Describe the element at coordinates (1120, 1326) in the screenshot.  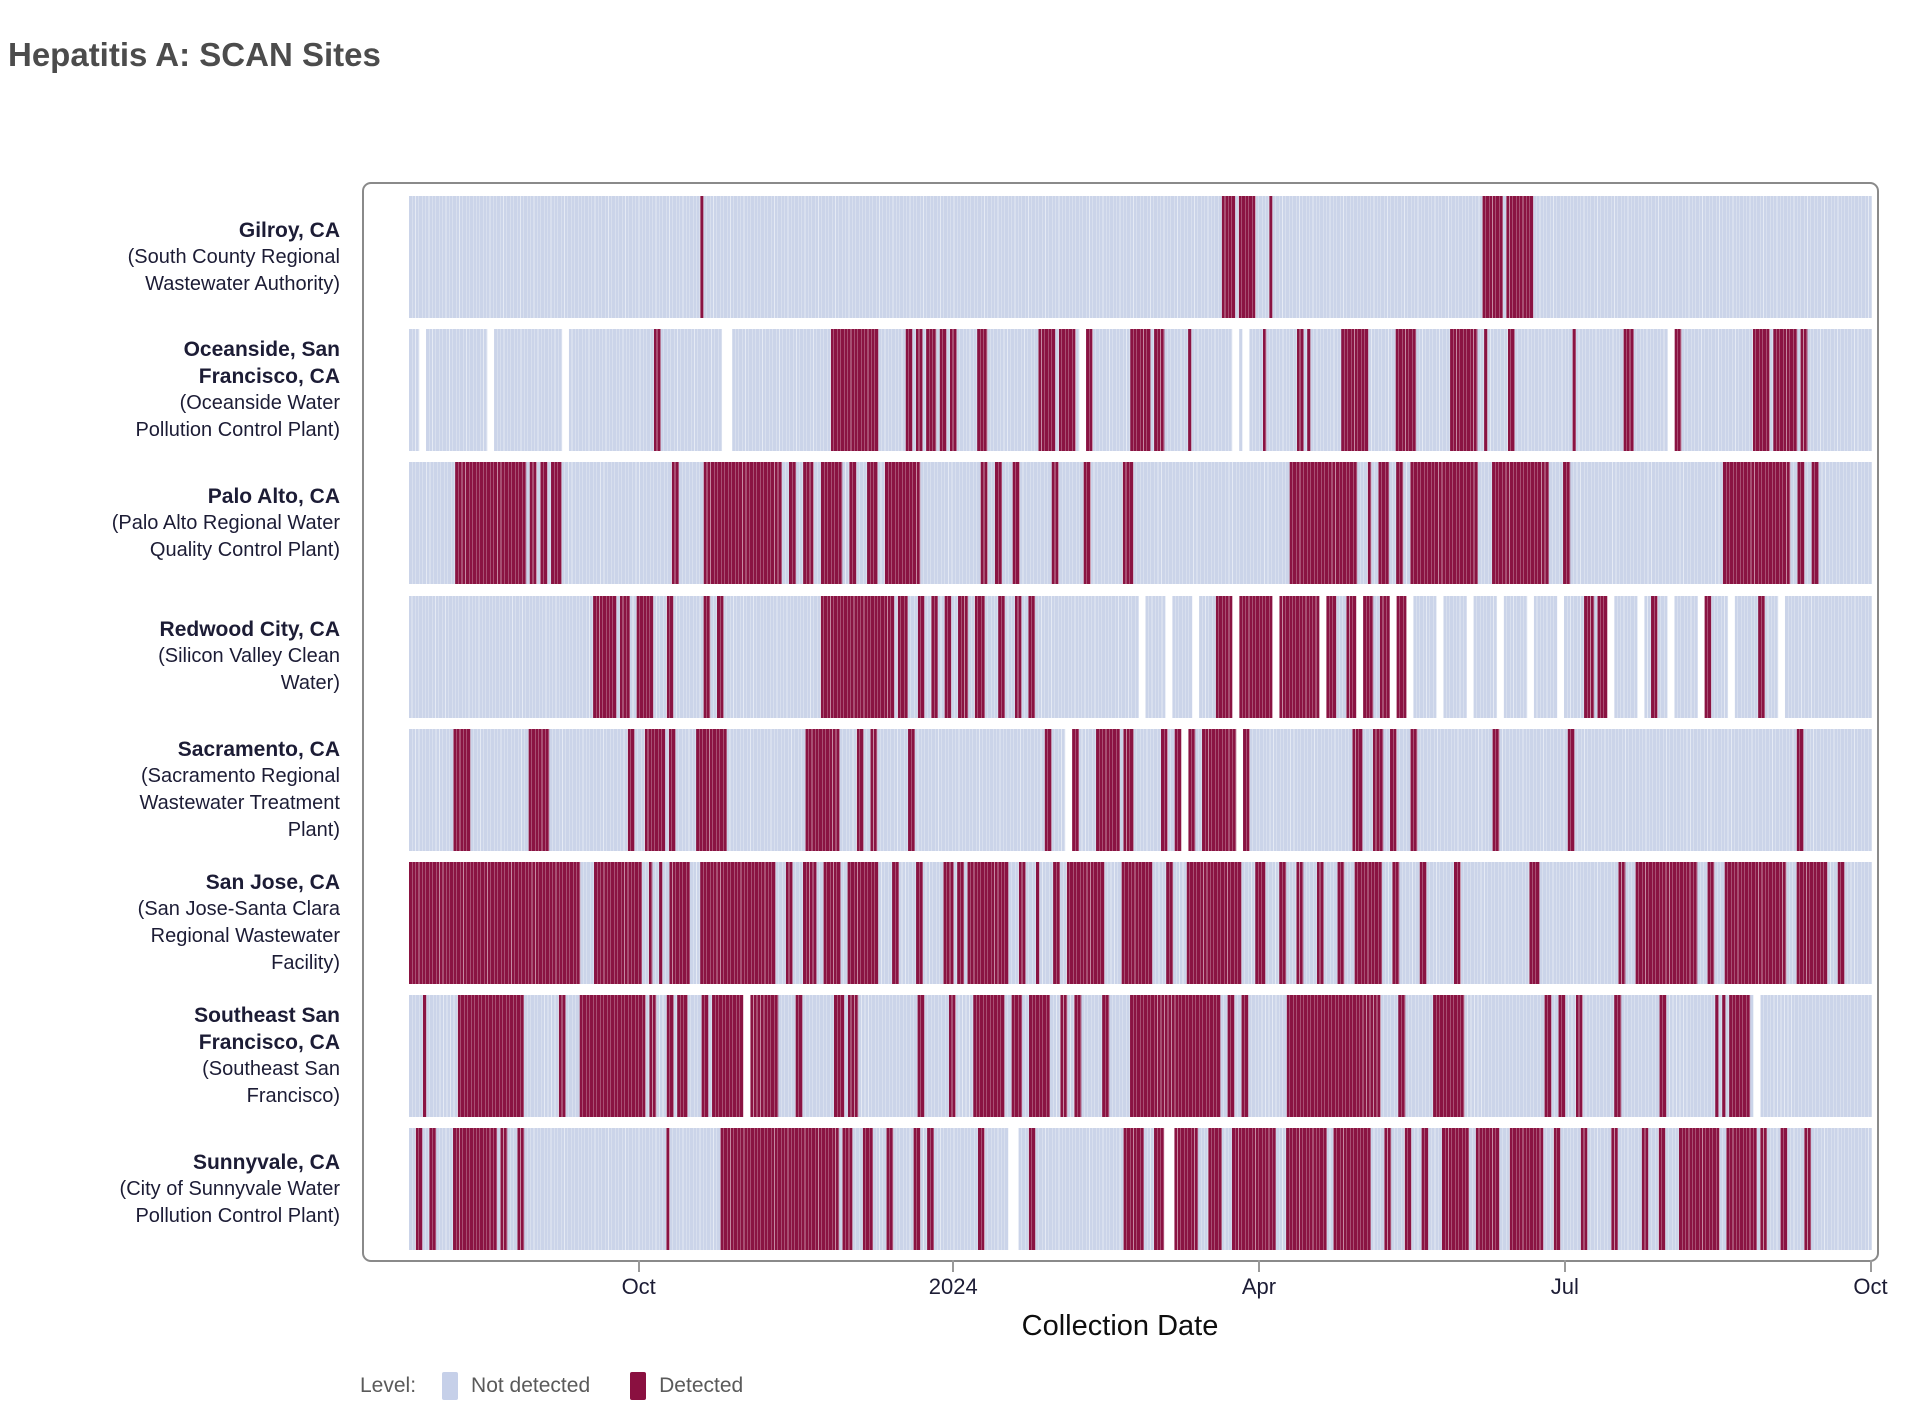
I see `x-axis-title: Collection Date` at that location.